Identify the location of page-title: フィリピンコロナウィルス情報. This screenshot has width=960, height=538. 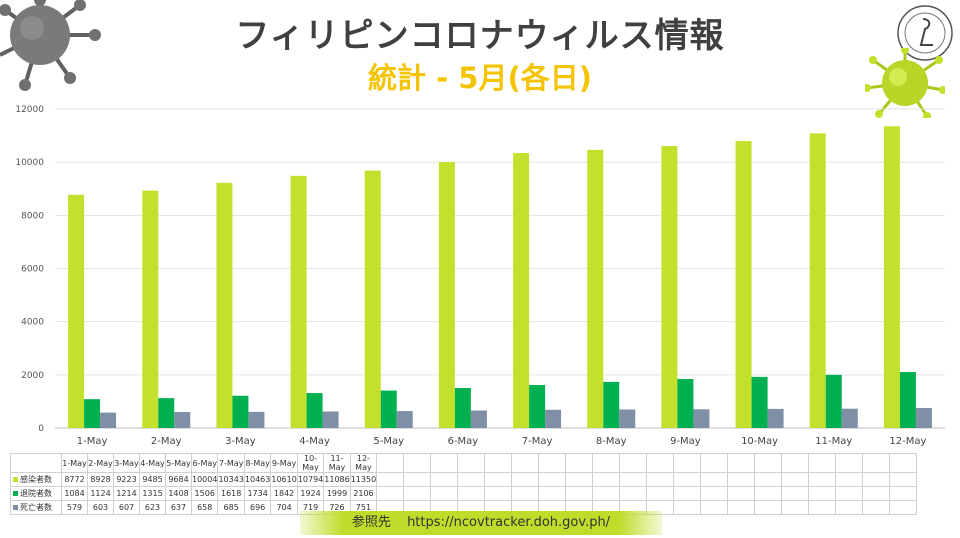
(480, 36).